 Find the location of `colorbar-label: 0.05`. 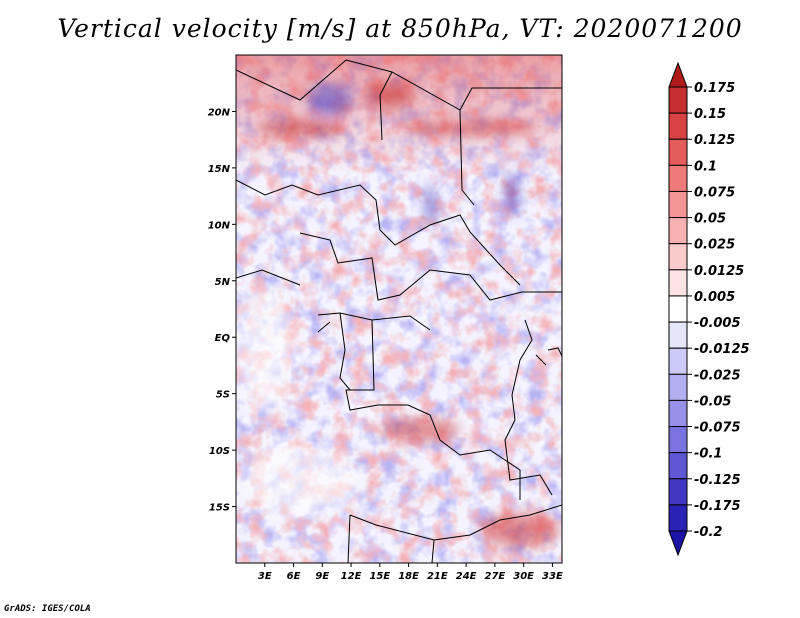

colorbar-label: 0.05 is located at coordinates (710, 219).